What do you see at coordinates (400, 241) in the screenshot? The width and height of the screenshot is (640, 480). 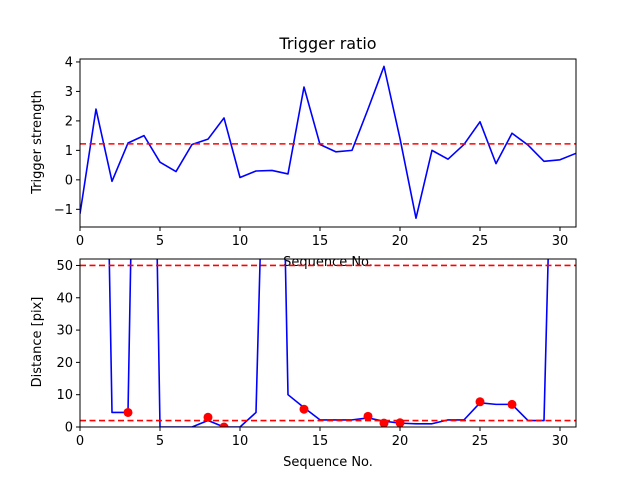 I see `top-x-tick-label: 20` at bounding box center [400, 241].